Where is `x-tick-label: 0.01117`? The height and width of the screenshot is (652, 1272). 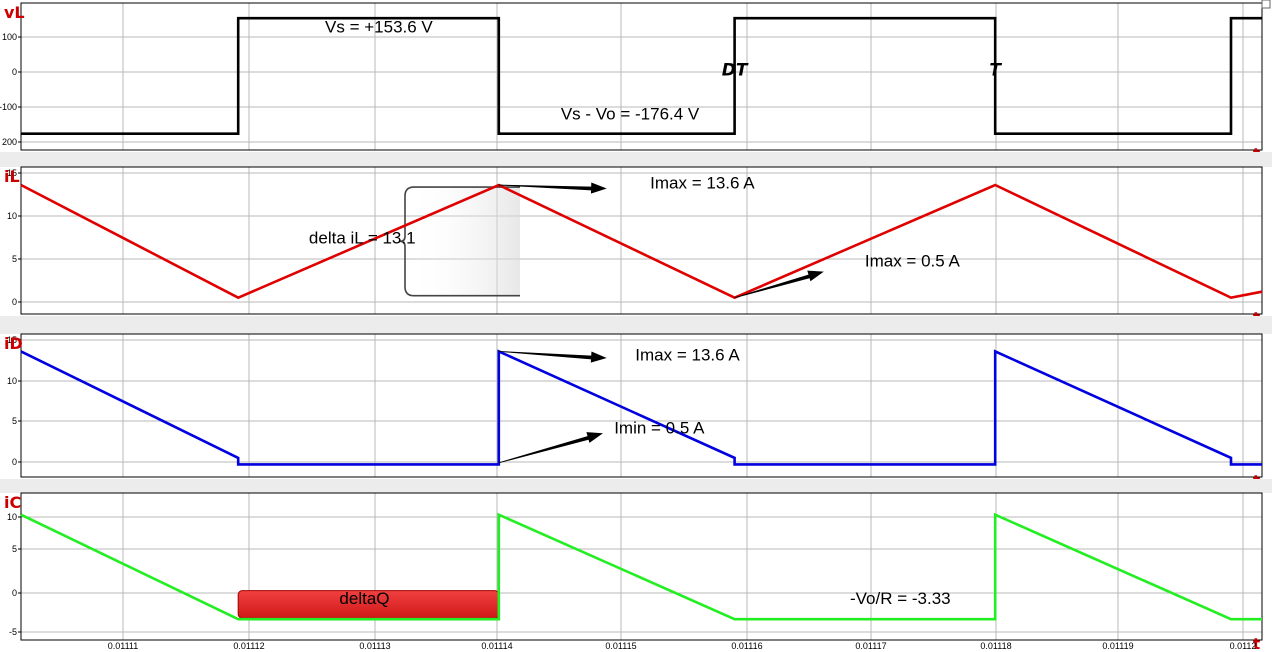
x-tick-label: 0.01117 is located at coordinates (870, 646).